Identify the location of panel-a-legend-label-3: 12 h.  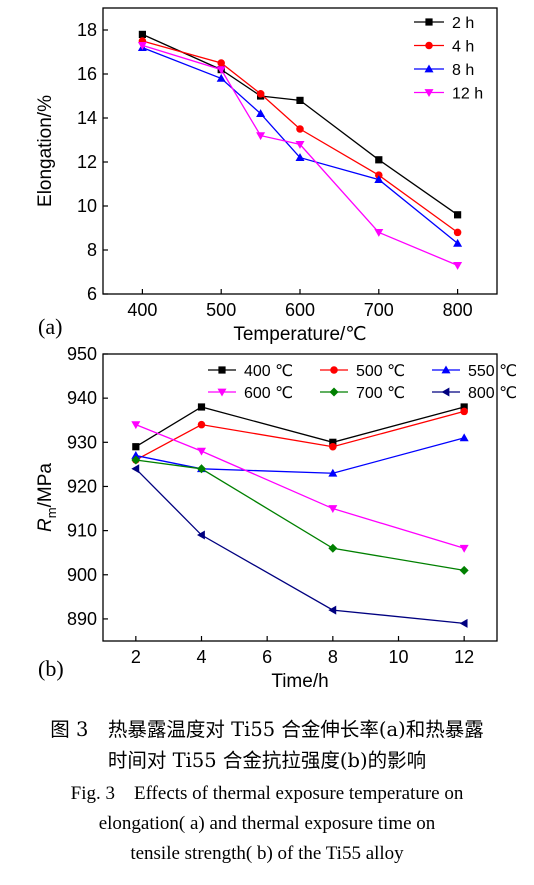
(467, 94).